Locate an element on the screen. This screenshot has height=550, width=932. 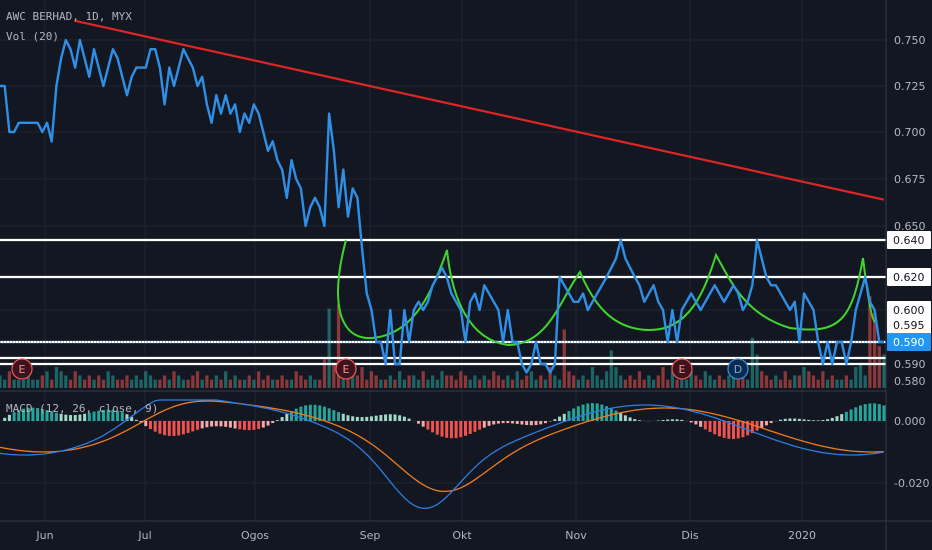
price-tag: 0.595 is located at coordinates (909, 325).